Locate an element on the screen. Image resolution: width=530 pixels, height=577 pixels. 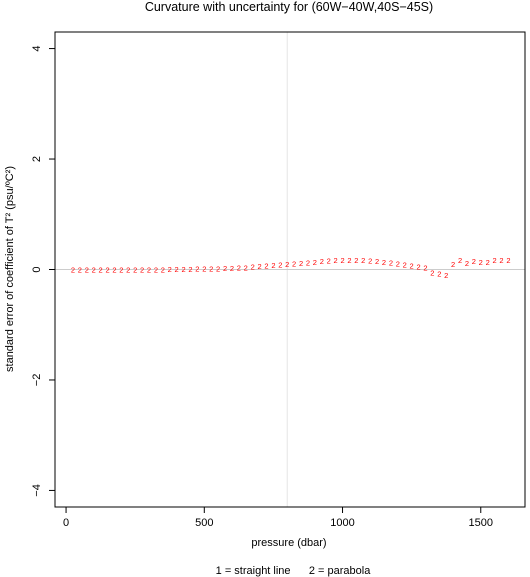
y-tick-label: 0 is located at coordinates (37, 269).